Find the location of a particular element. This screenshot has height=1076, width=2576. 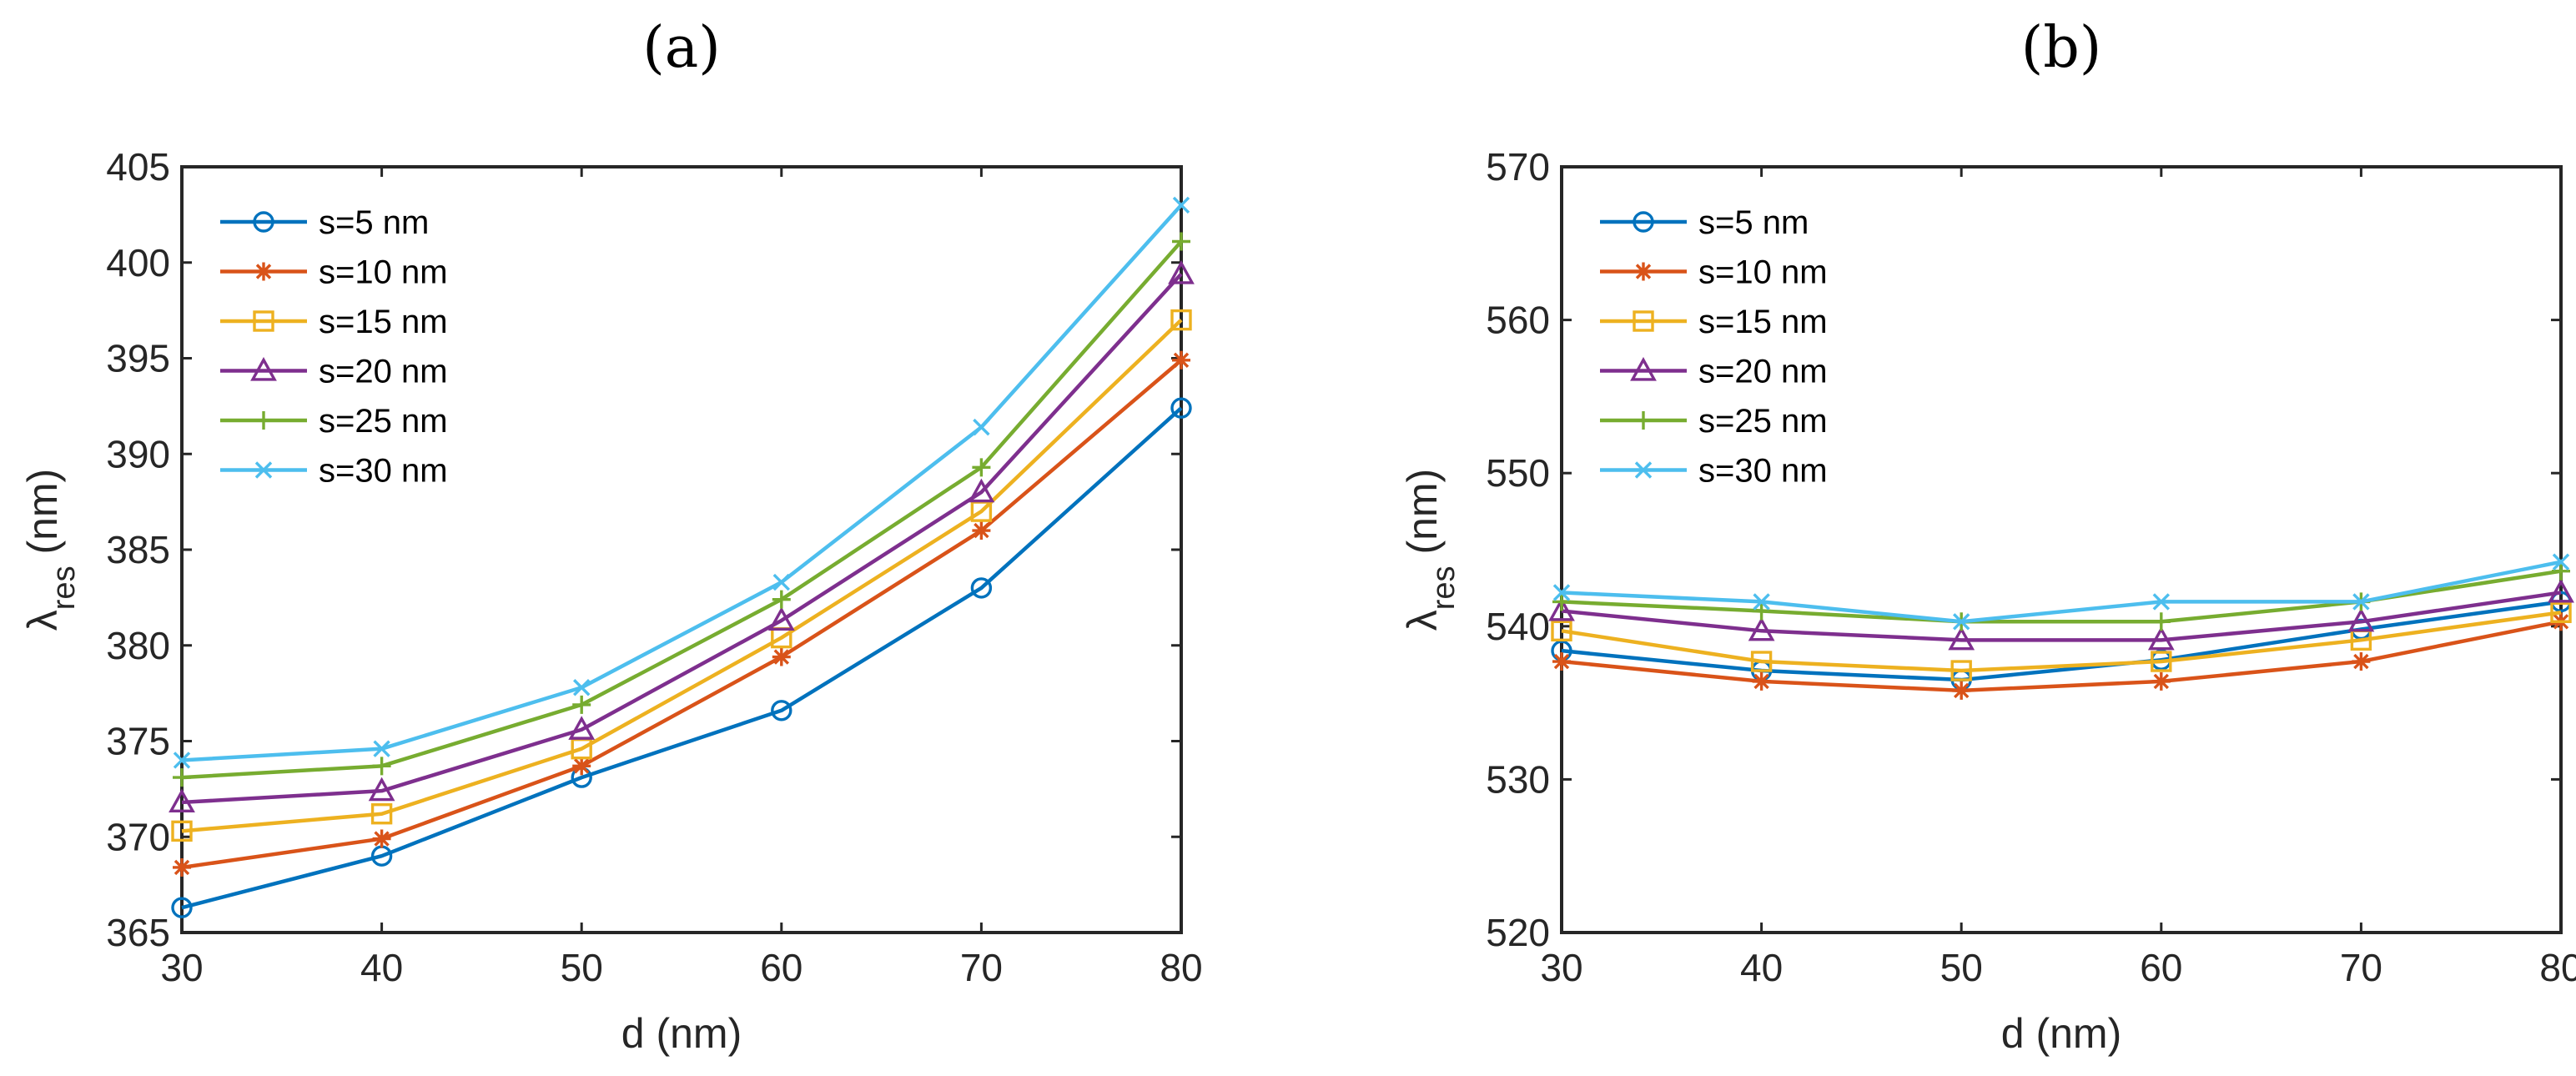

legend-item: s=15 nm is located at coordinates (1714, 322).